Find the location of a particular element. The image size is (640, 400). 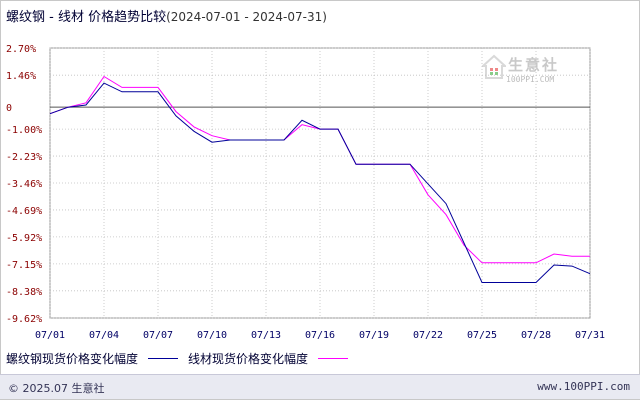

x-tick-label: 07/25 is located at coordinates (482, 335).